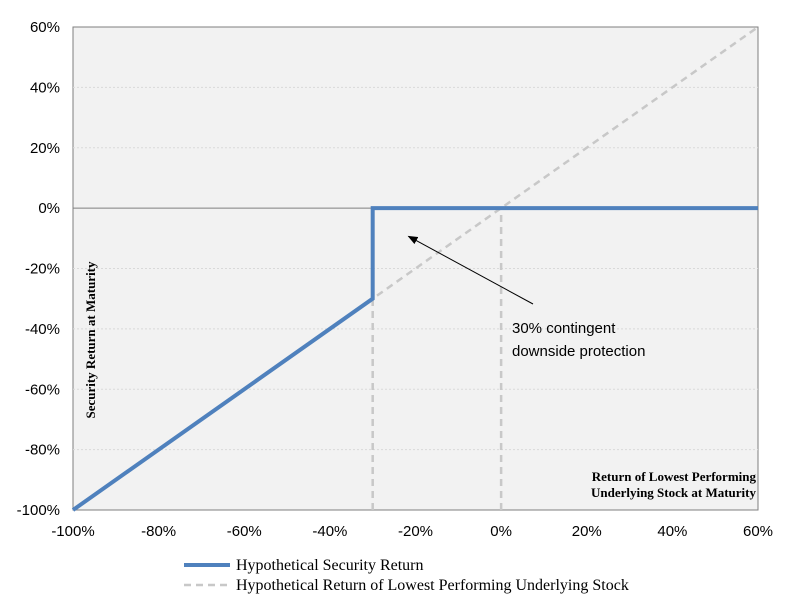 The height and width of the screenshot is (609, 794). What do you see at coordinates (45, 148) in the screenshot?
I see `y-tick-label: 20%` at bounding box center [45, 148].